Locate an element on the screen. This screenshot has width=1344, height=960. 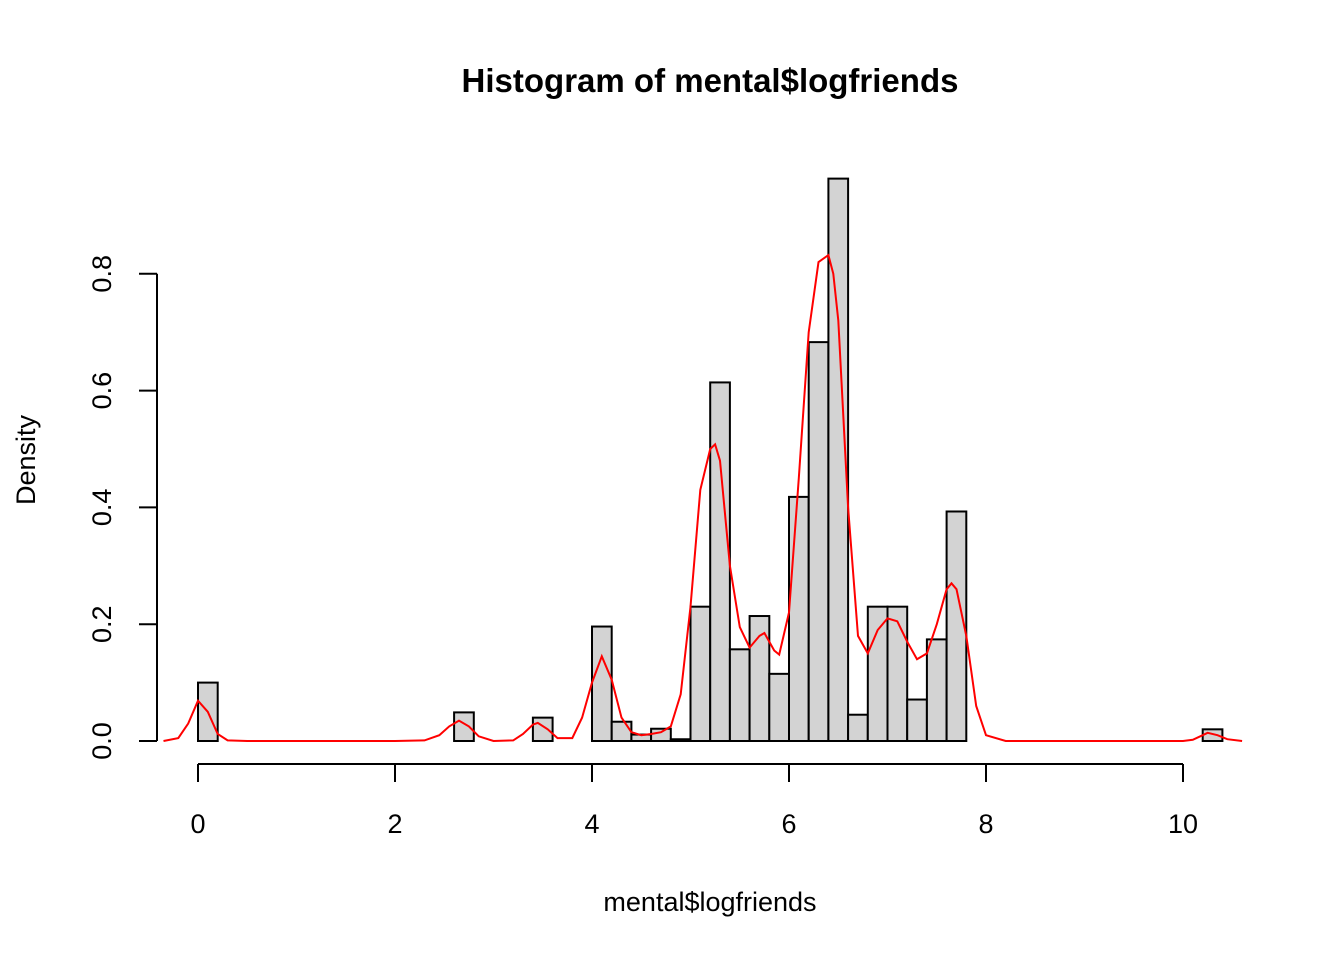
y-tick-label: 0.6 is located at coordinates (102, 391).